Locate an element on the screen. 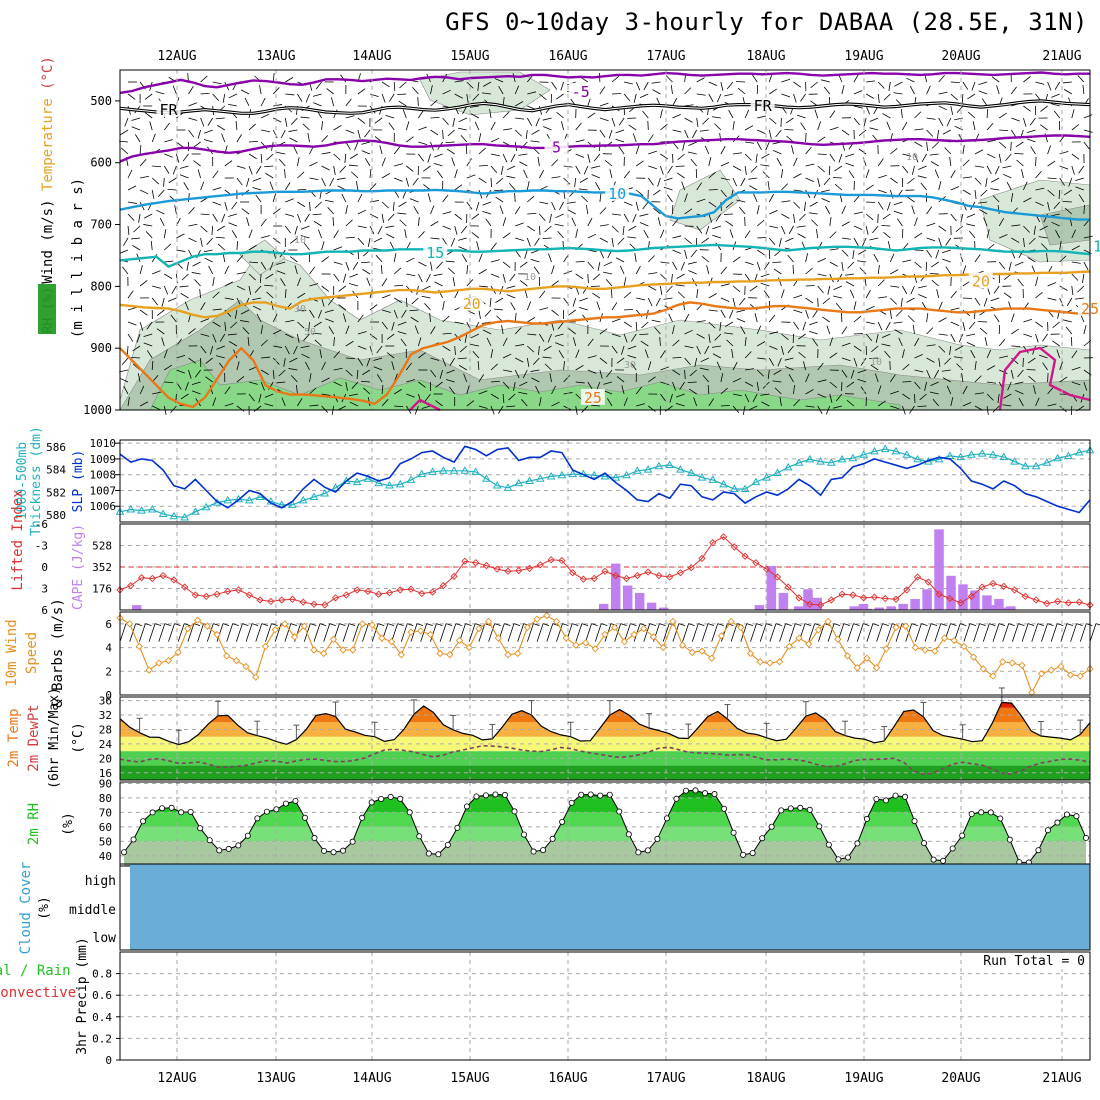 The image size is (1100, 1100). slp-ylabel-part: SLP (mb) is located at coordinates (78, 481).